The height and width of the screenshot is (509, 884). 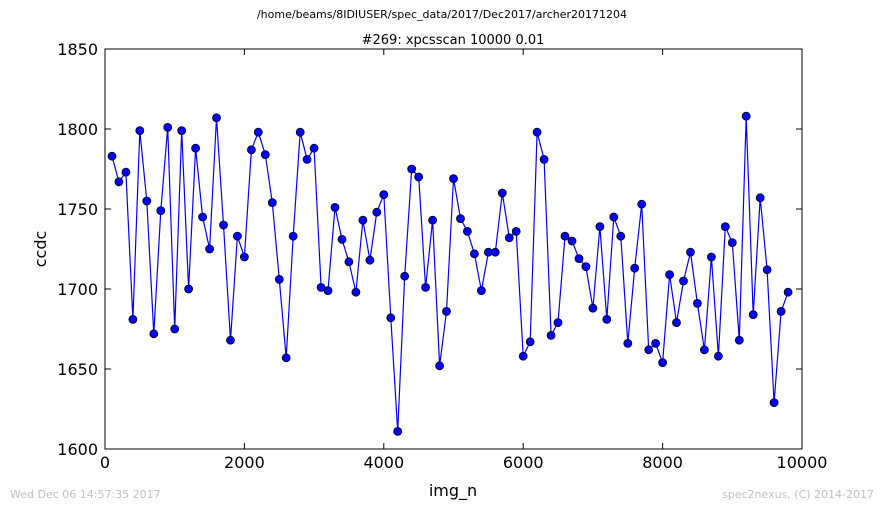 I want to click on y-tick-label: 1600, so click(x=77, y=449).